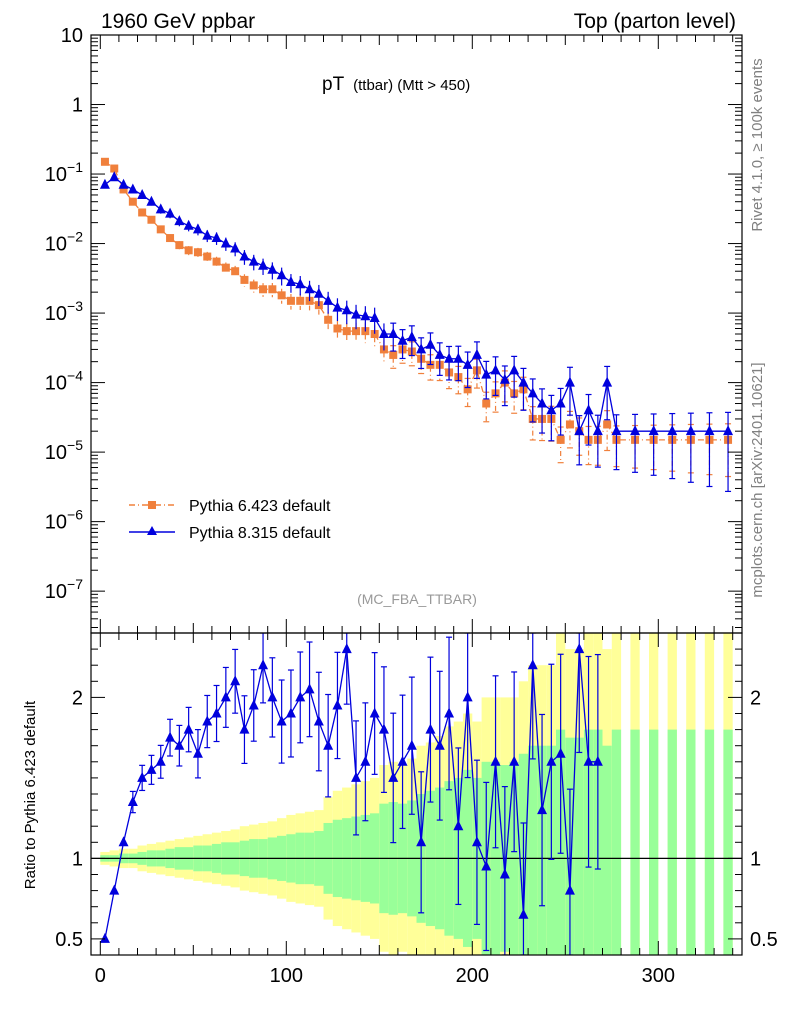  What do you see at coordinates (69, 940) in the screenshot?
I see `ratio-ytick-label: 0.5` at bounding box center [69, 940].